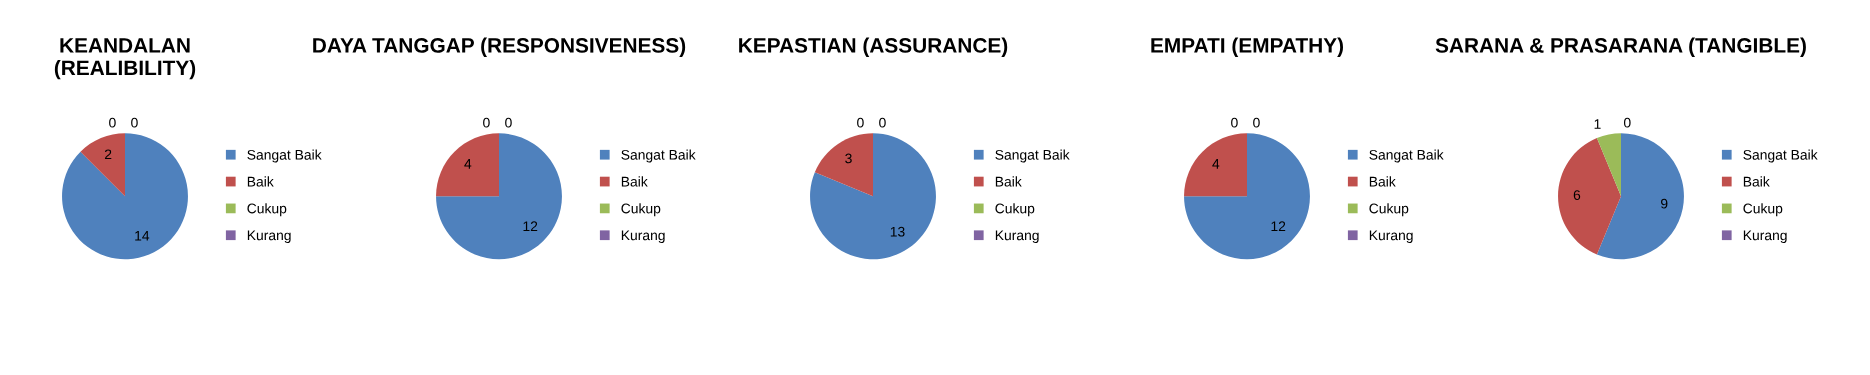 Image resolution: width=1870 pixels, height=375 pixels. I want to click on data-label: 14, so click(142, 236).